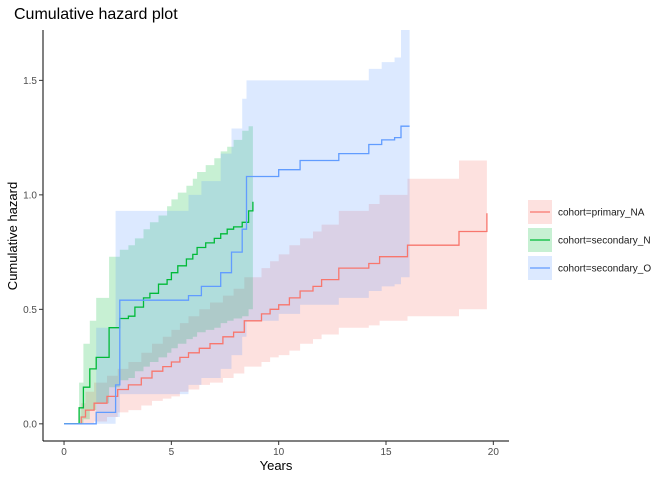 Image resolution: width=672 pixels, height=480 pixels. Describe the element at coordinates (30, 81) in the screenshot. I see `y-tick-label: 1.5` at that location.